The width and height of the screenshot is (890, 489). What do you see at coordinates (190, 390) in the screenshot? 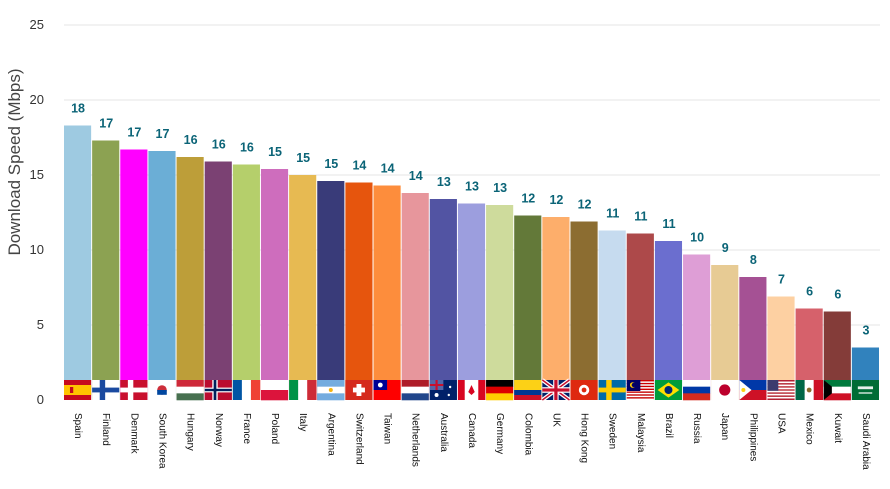
I see `hungary-flag` at bounding box center [190, 390].